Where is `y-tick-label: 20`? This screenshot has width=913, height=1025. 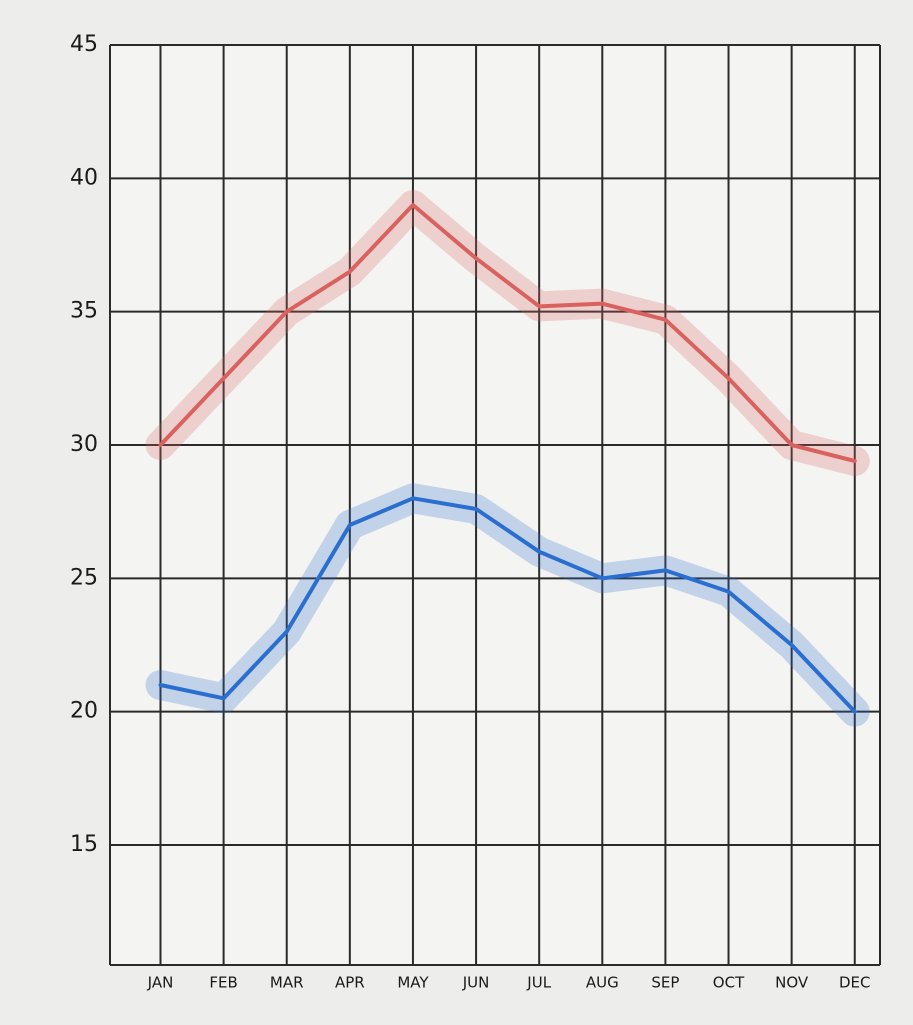 y-tick-label: 20 is located at coordinates (84, 711).